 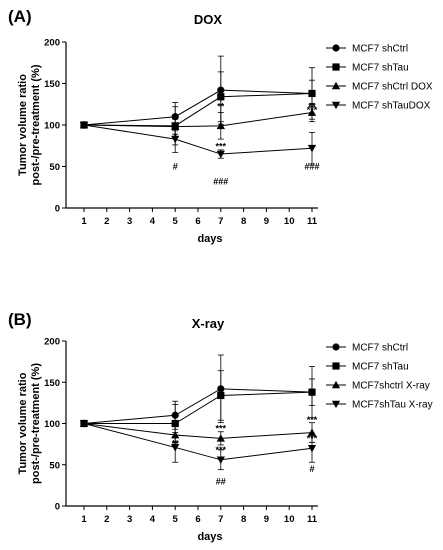 I want to click on panel-label: (A), so click(x=20, y=16).